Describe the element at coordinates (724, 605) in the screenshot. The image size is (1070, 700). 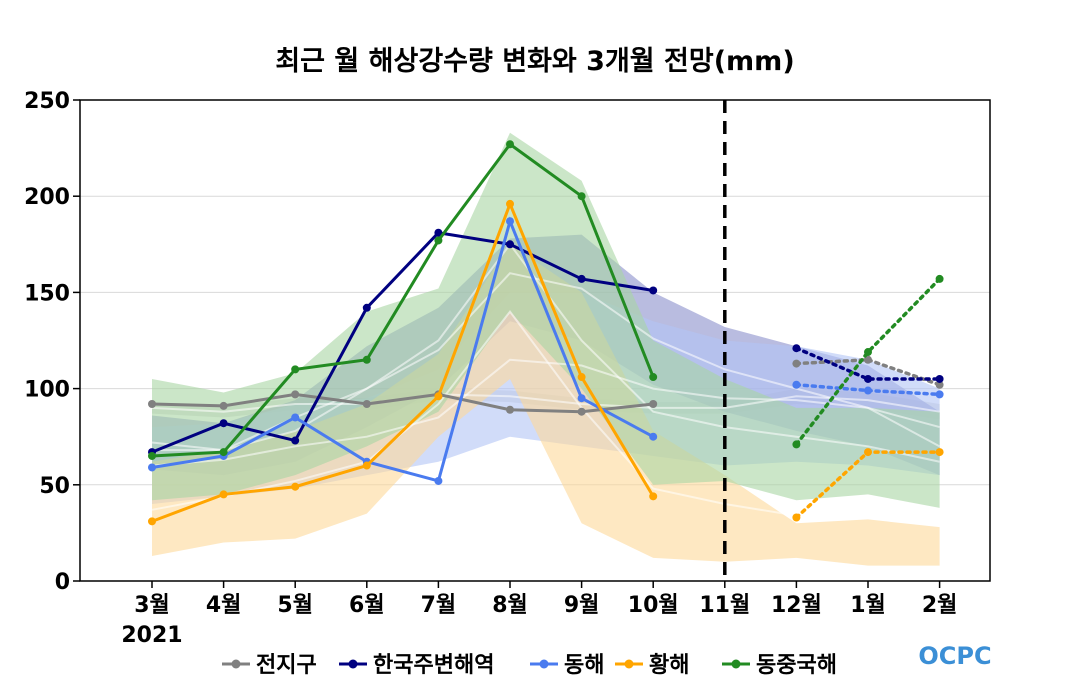
I see `x-tick-label: 11월` at that location.